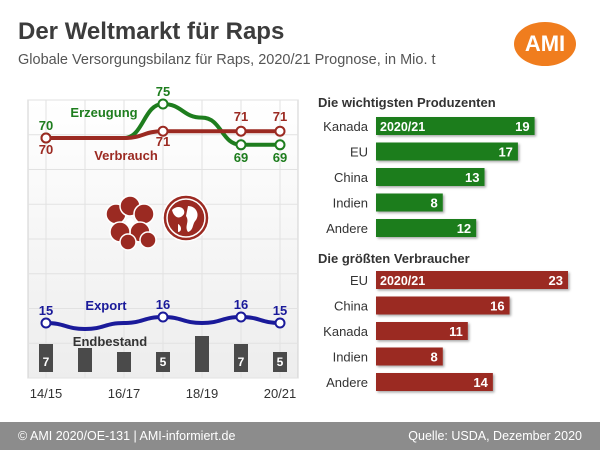 Image resolution: width=600 pixels, height=450 pixels. Describe the element at coordinates (505, 152) in the screenshot. I see `producer-bar-value: 17` at that location.